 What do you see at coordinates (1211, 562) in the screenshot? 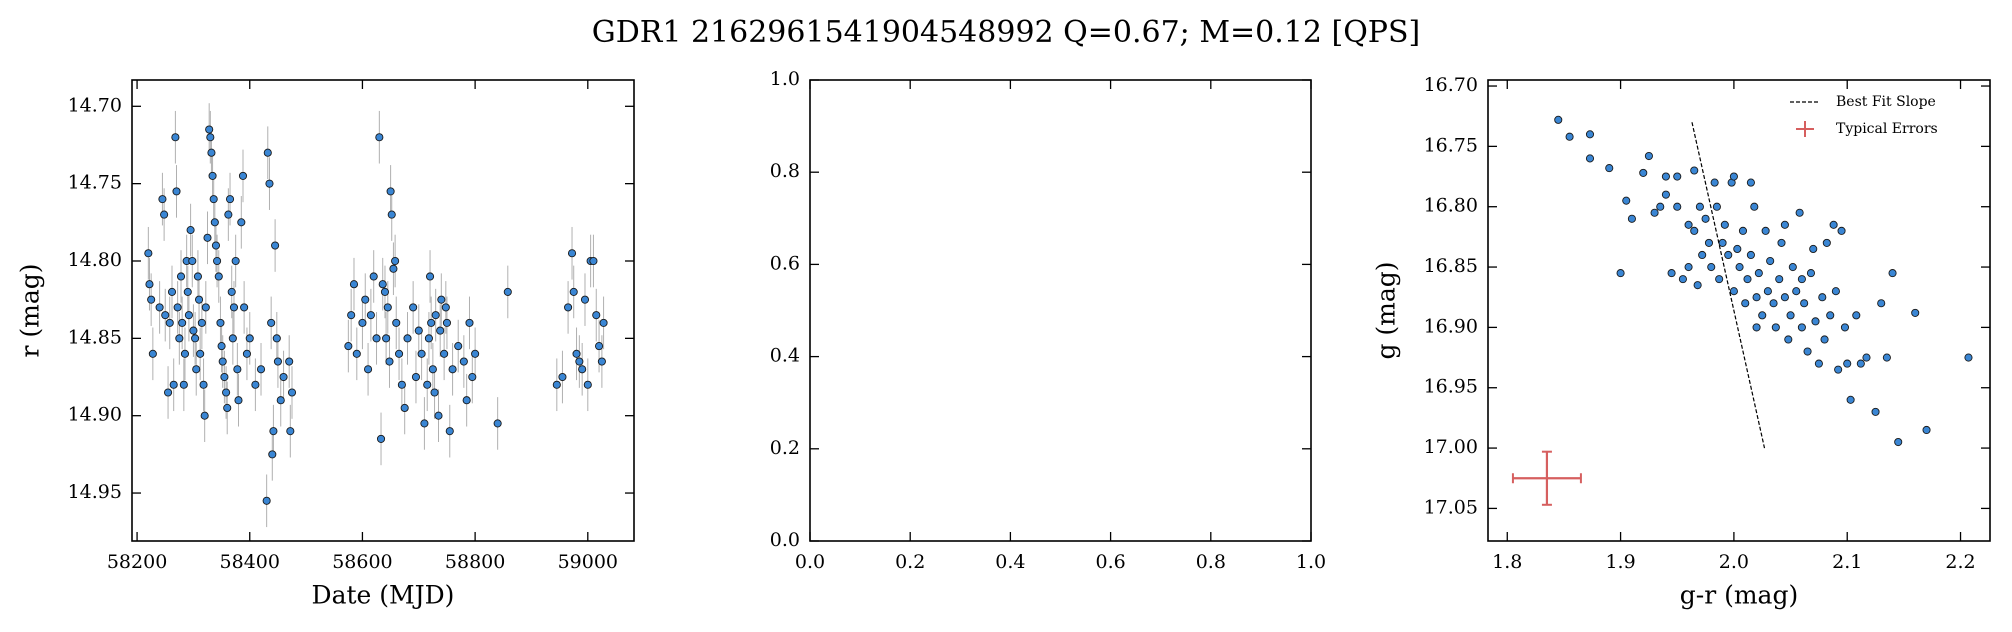
I see `x-tick-label: 0.8` at bounding box center [1211, 562].